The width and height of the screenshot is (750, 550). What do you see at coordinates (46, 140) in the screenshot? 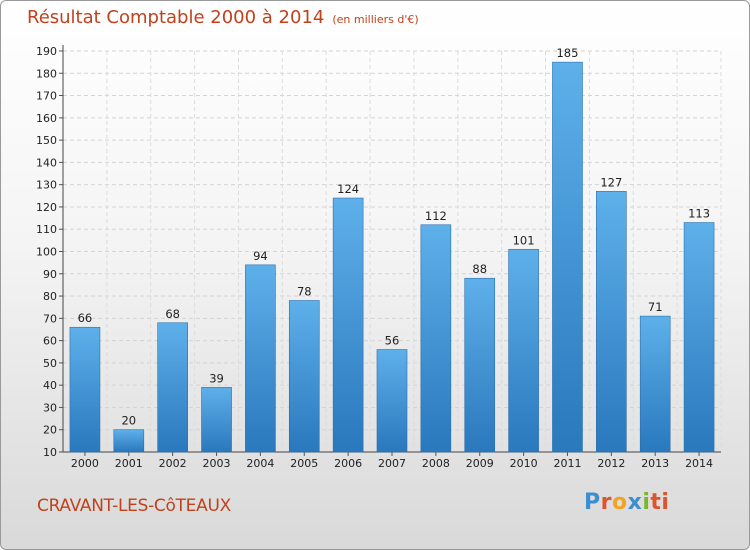
I see `y-tick-label: 150` at bounding box center [46, 140].